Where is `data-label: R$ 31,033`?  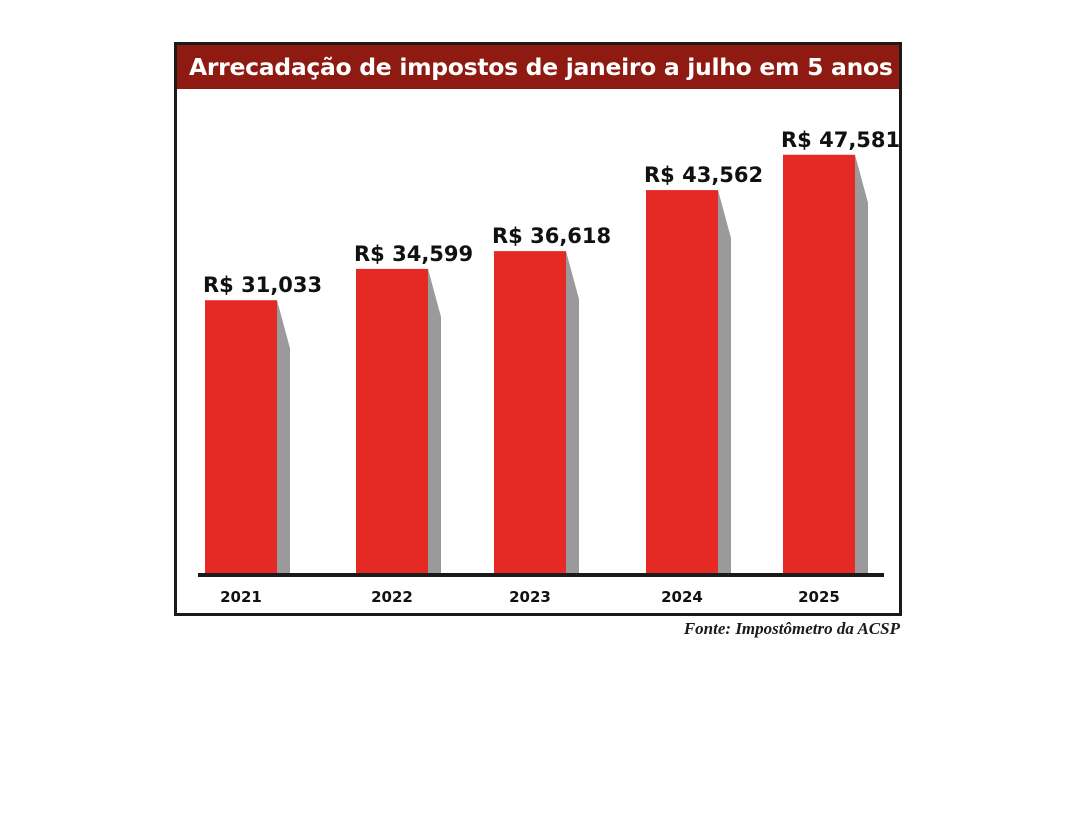 data-label: R$ 31,033 is located at coordinates (262, 285).